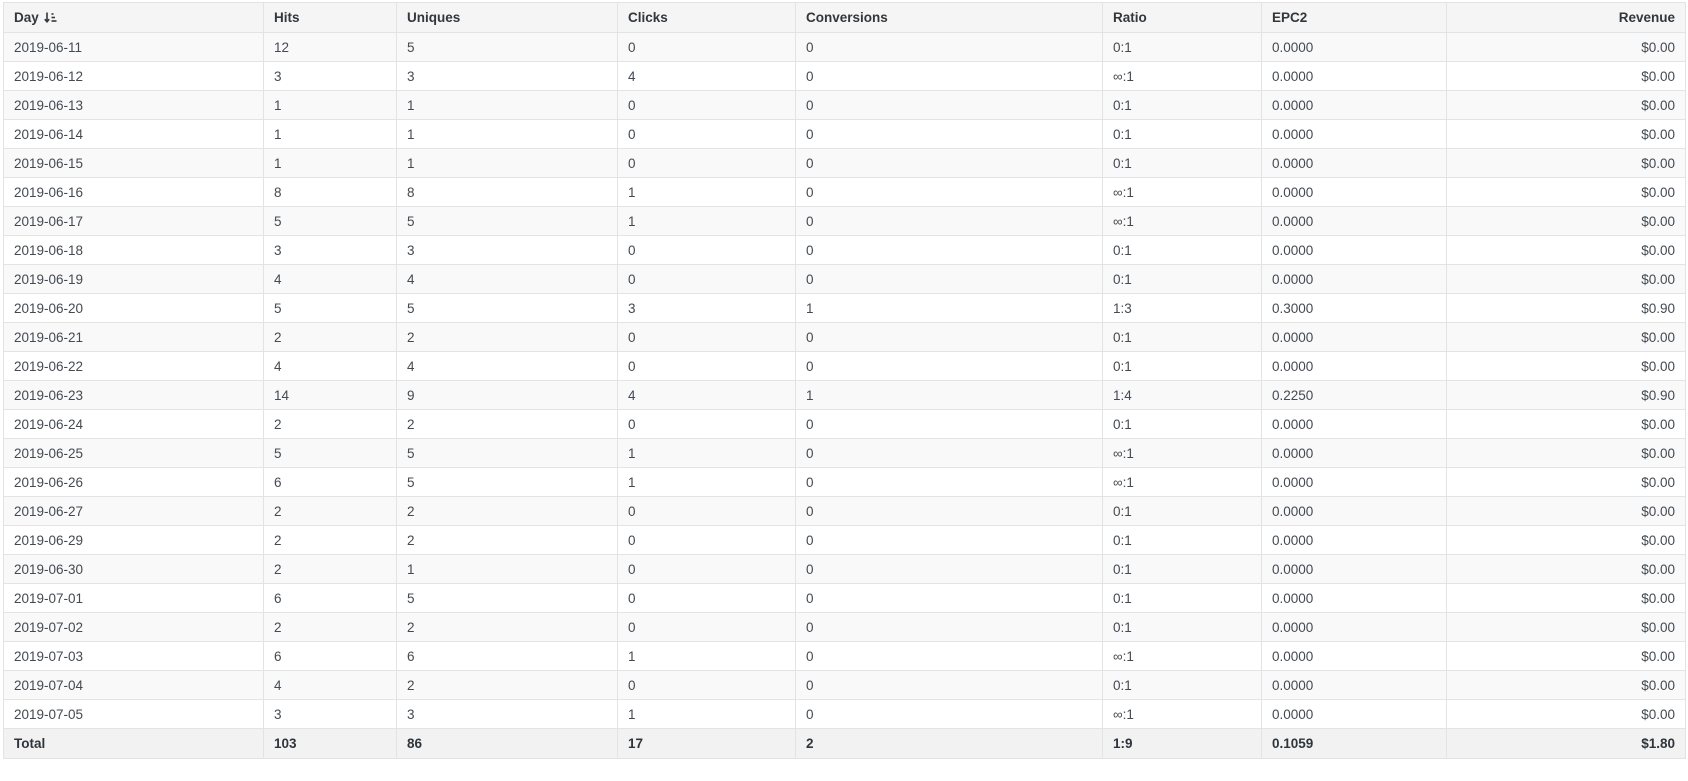 The image size is (1688, 781). What do you see at coordinates (133, 17) in the screenshot?
I see `column-header-day: Day` at bounding box center [133, 17].